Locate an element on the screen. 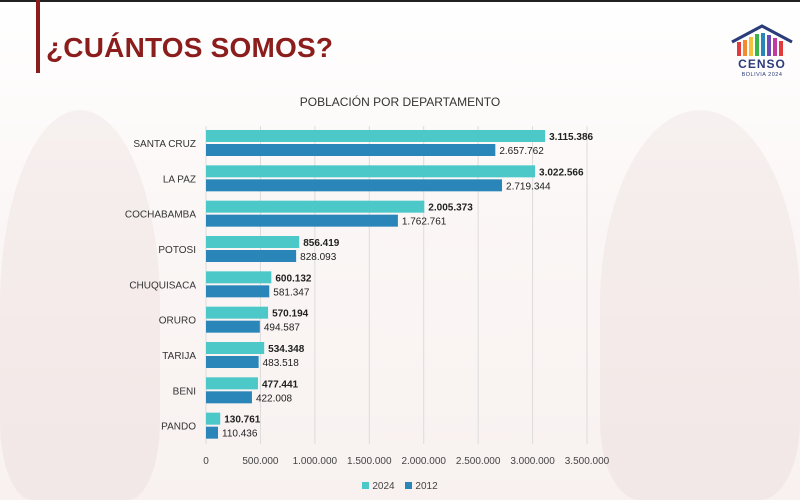 This screenshot has height=500, width=800. logo-subtext: BOLIVIA 2024 is located at coordinates (762, 75).